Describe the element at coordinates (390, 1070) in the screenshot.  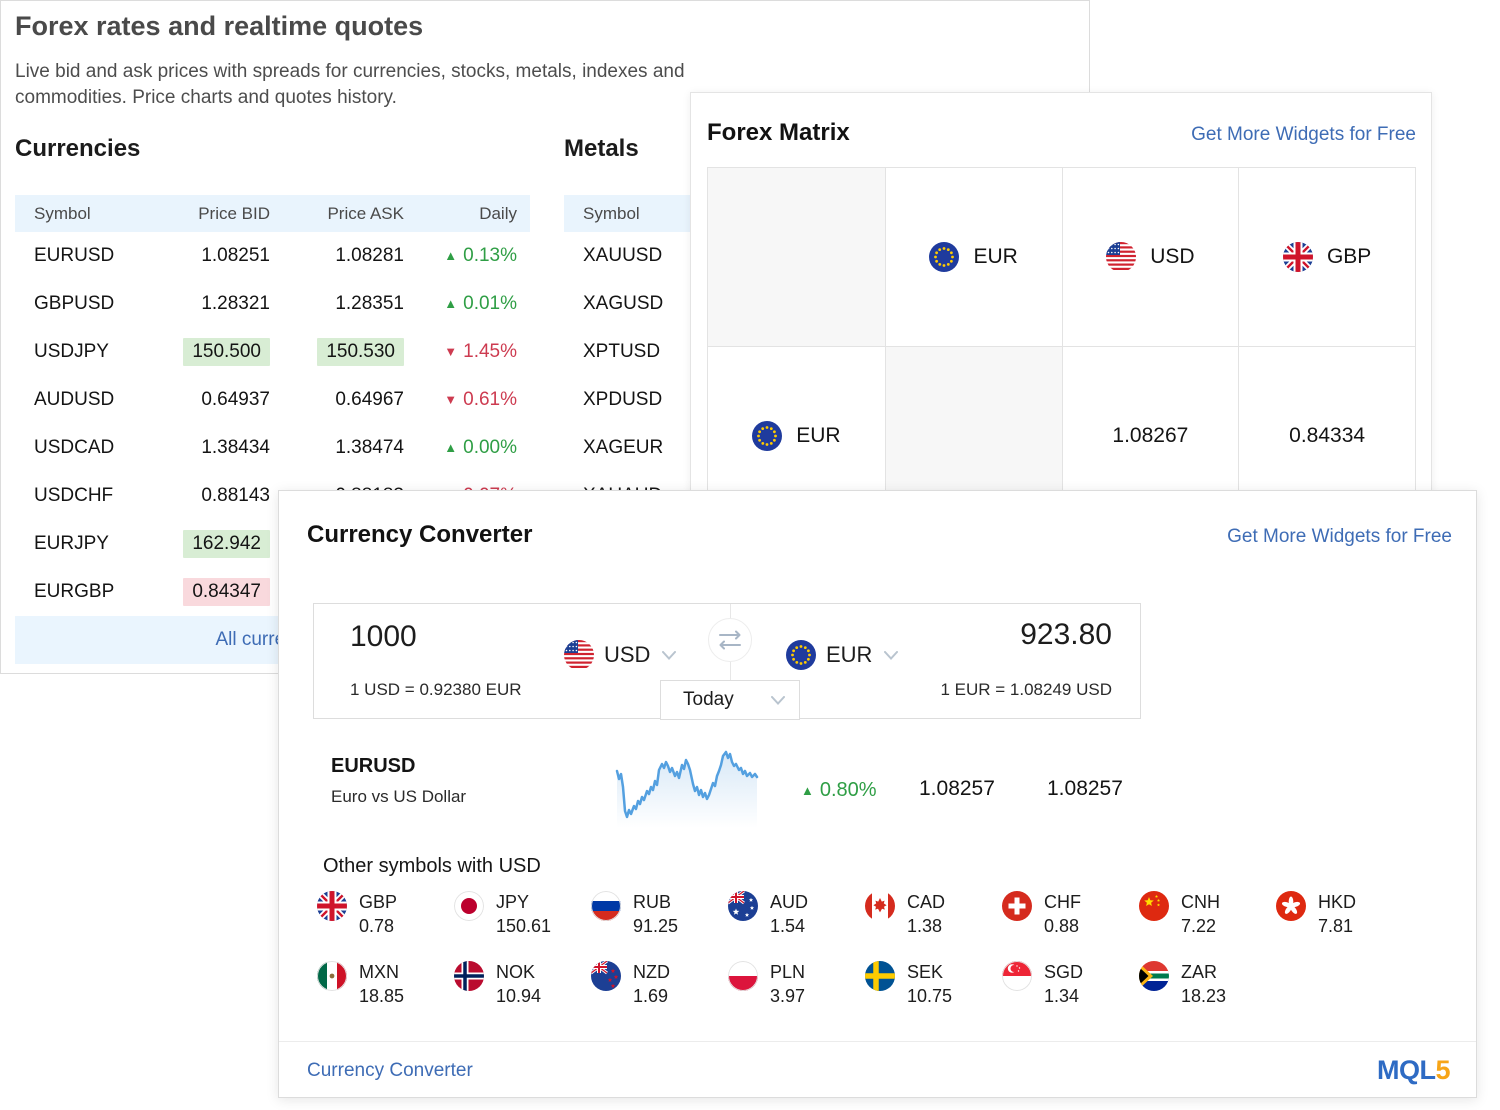
I see `converter-footer-link: Currency Converter` at that location.